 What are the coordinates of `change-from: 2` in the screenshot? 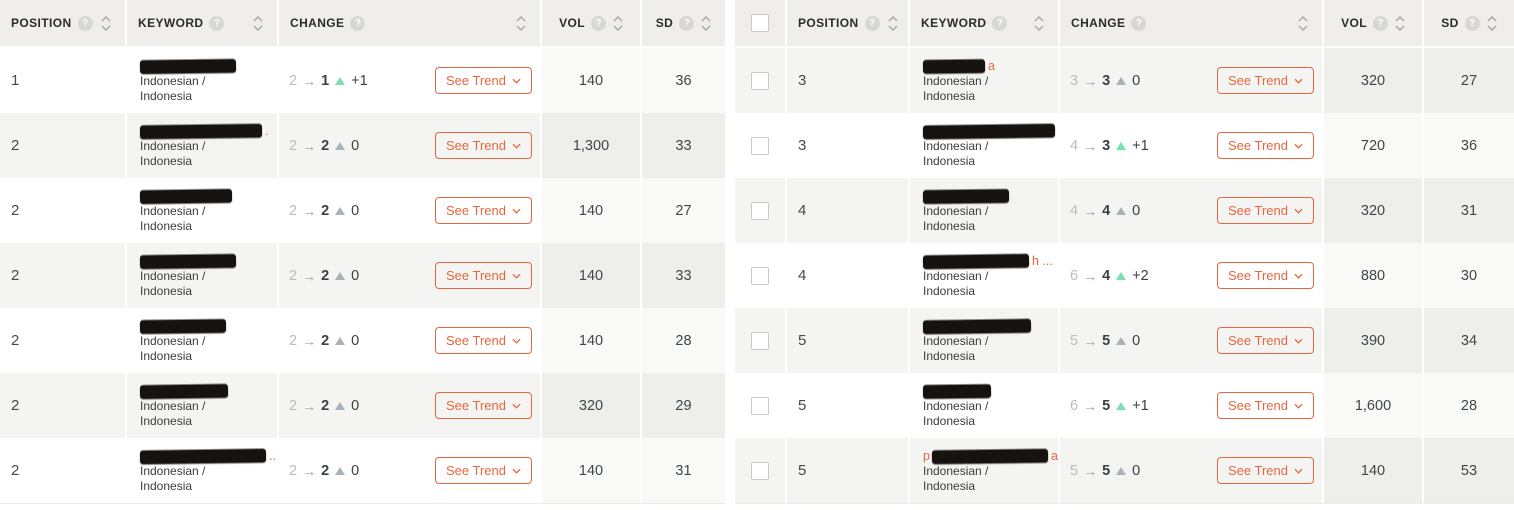 It's located at (293, 405).